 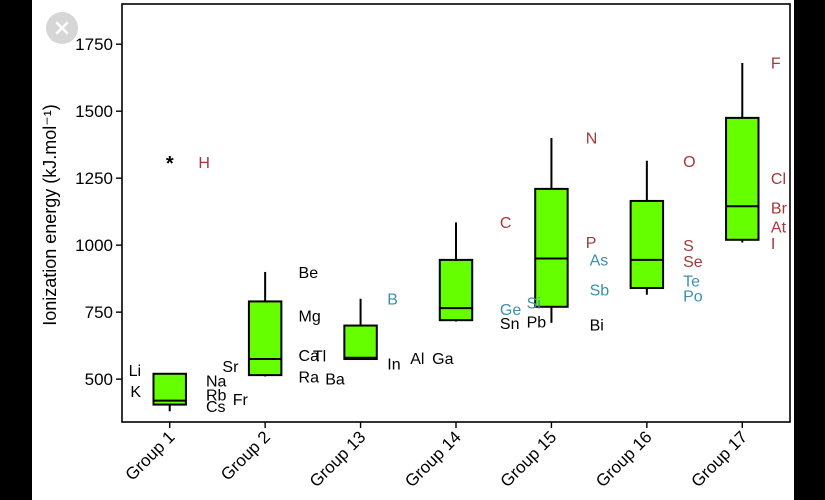 I want to click on element-label: F, so click(x=776, y=64).